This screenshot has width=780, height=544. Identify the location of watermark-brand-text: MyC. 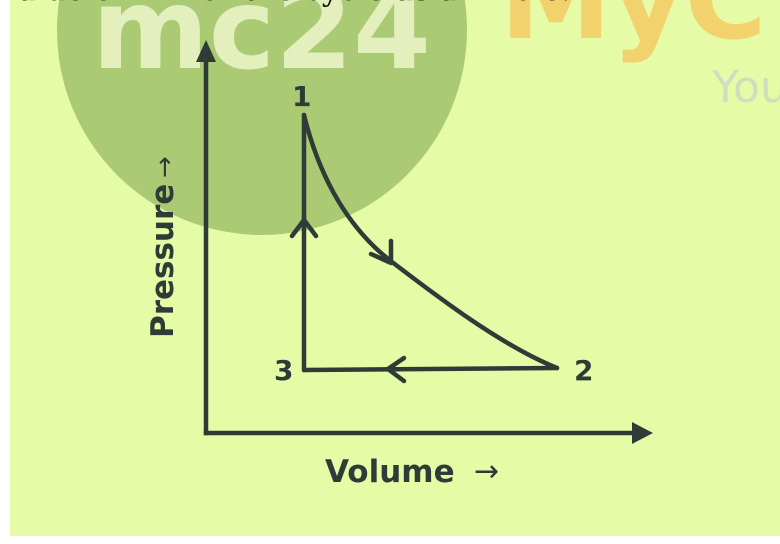
(633, 32).